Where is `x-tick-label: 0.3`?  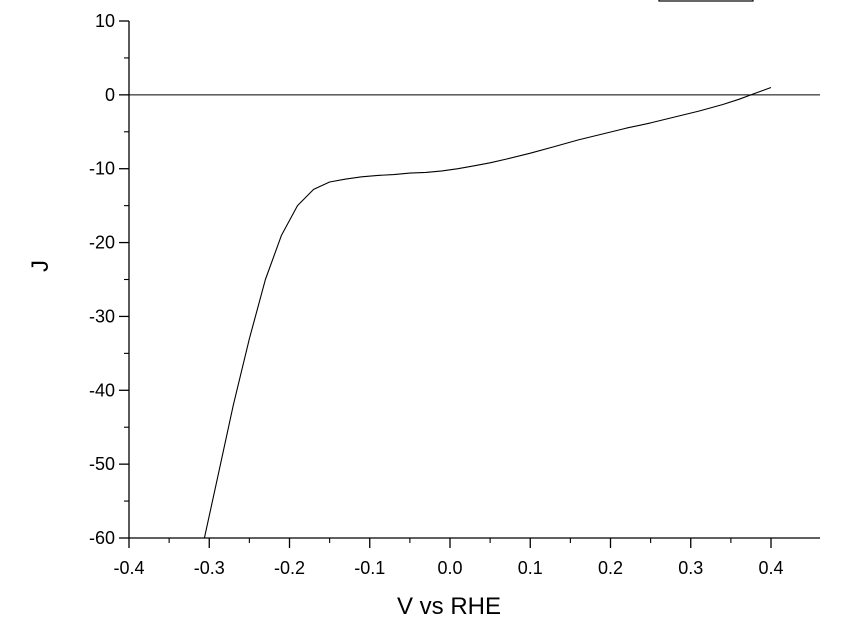
x-tick-label: 0.3 is located at coordinates (690, 568).